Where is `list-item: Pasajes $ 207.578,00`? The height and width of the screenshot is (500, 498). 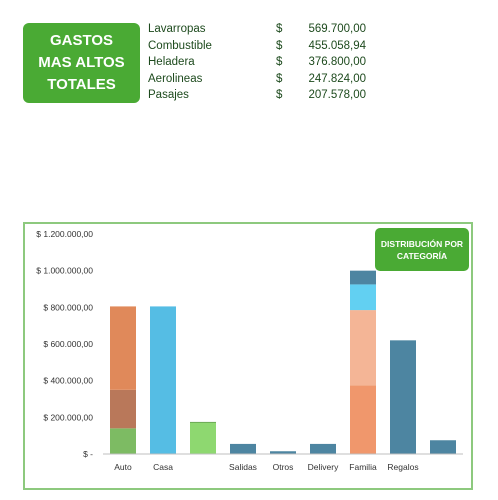 list-item: Pasajes $ 207.578,00 is located at coordinates (263, 97).